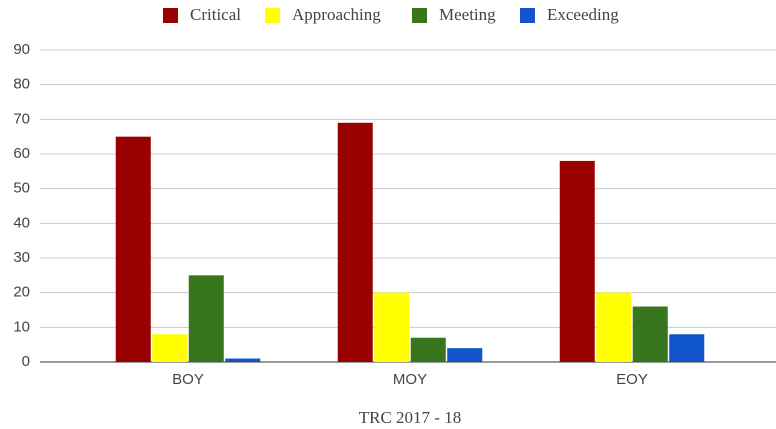 This screenshot has height=429, width=776. I want to click on y-tick-label: 0, so click(26, 361).